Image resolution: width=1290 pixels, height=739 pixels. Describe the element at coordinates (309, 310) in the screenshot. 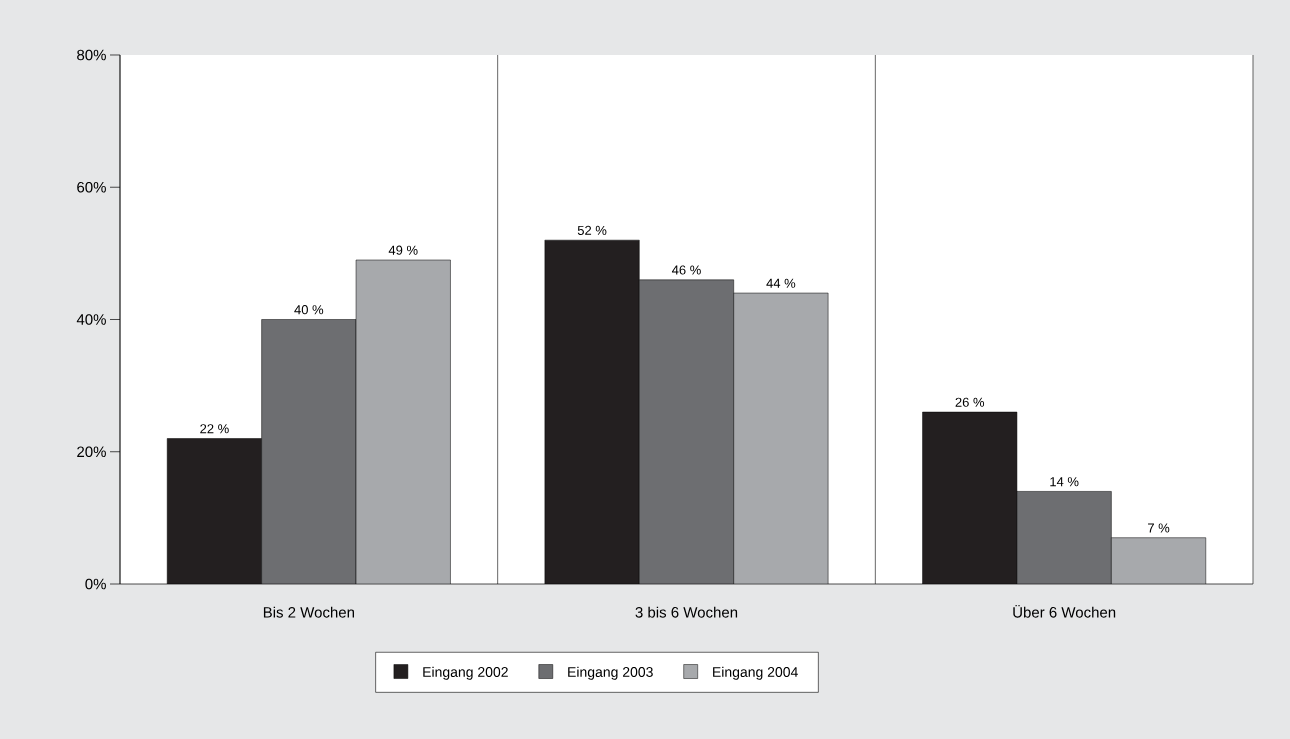

I see `data-label: 40 %` at that location.